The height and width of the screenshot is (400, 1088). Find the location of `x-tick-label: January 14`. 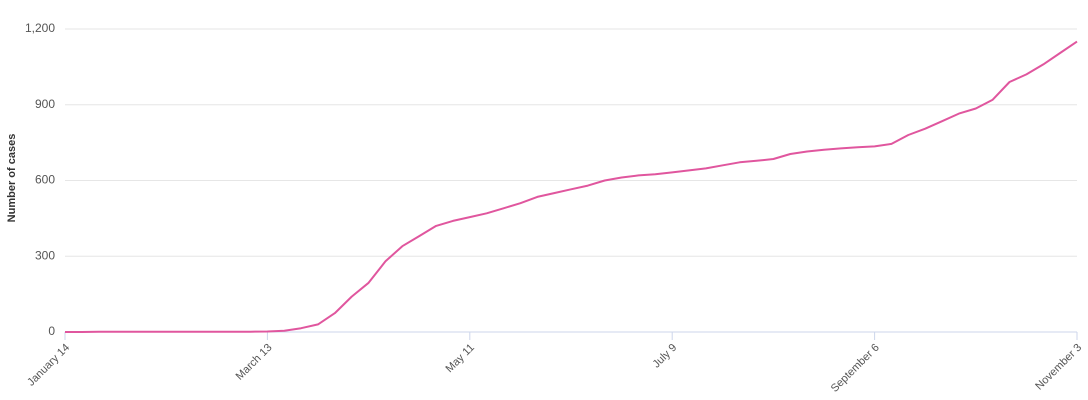

x-tick-label: January 14 is located at coordinates (48, 365).